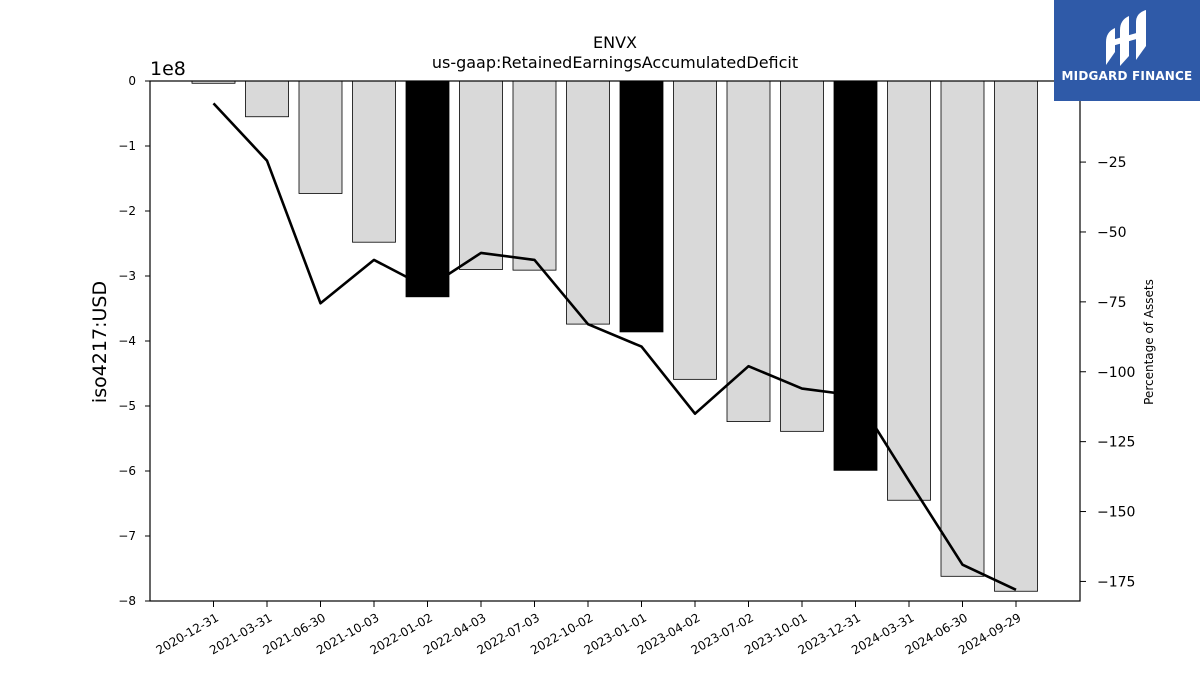  I want to click on chart-title: ENVX, so click(615, 42).